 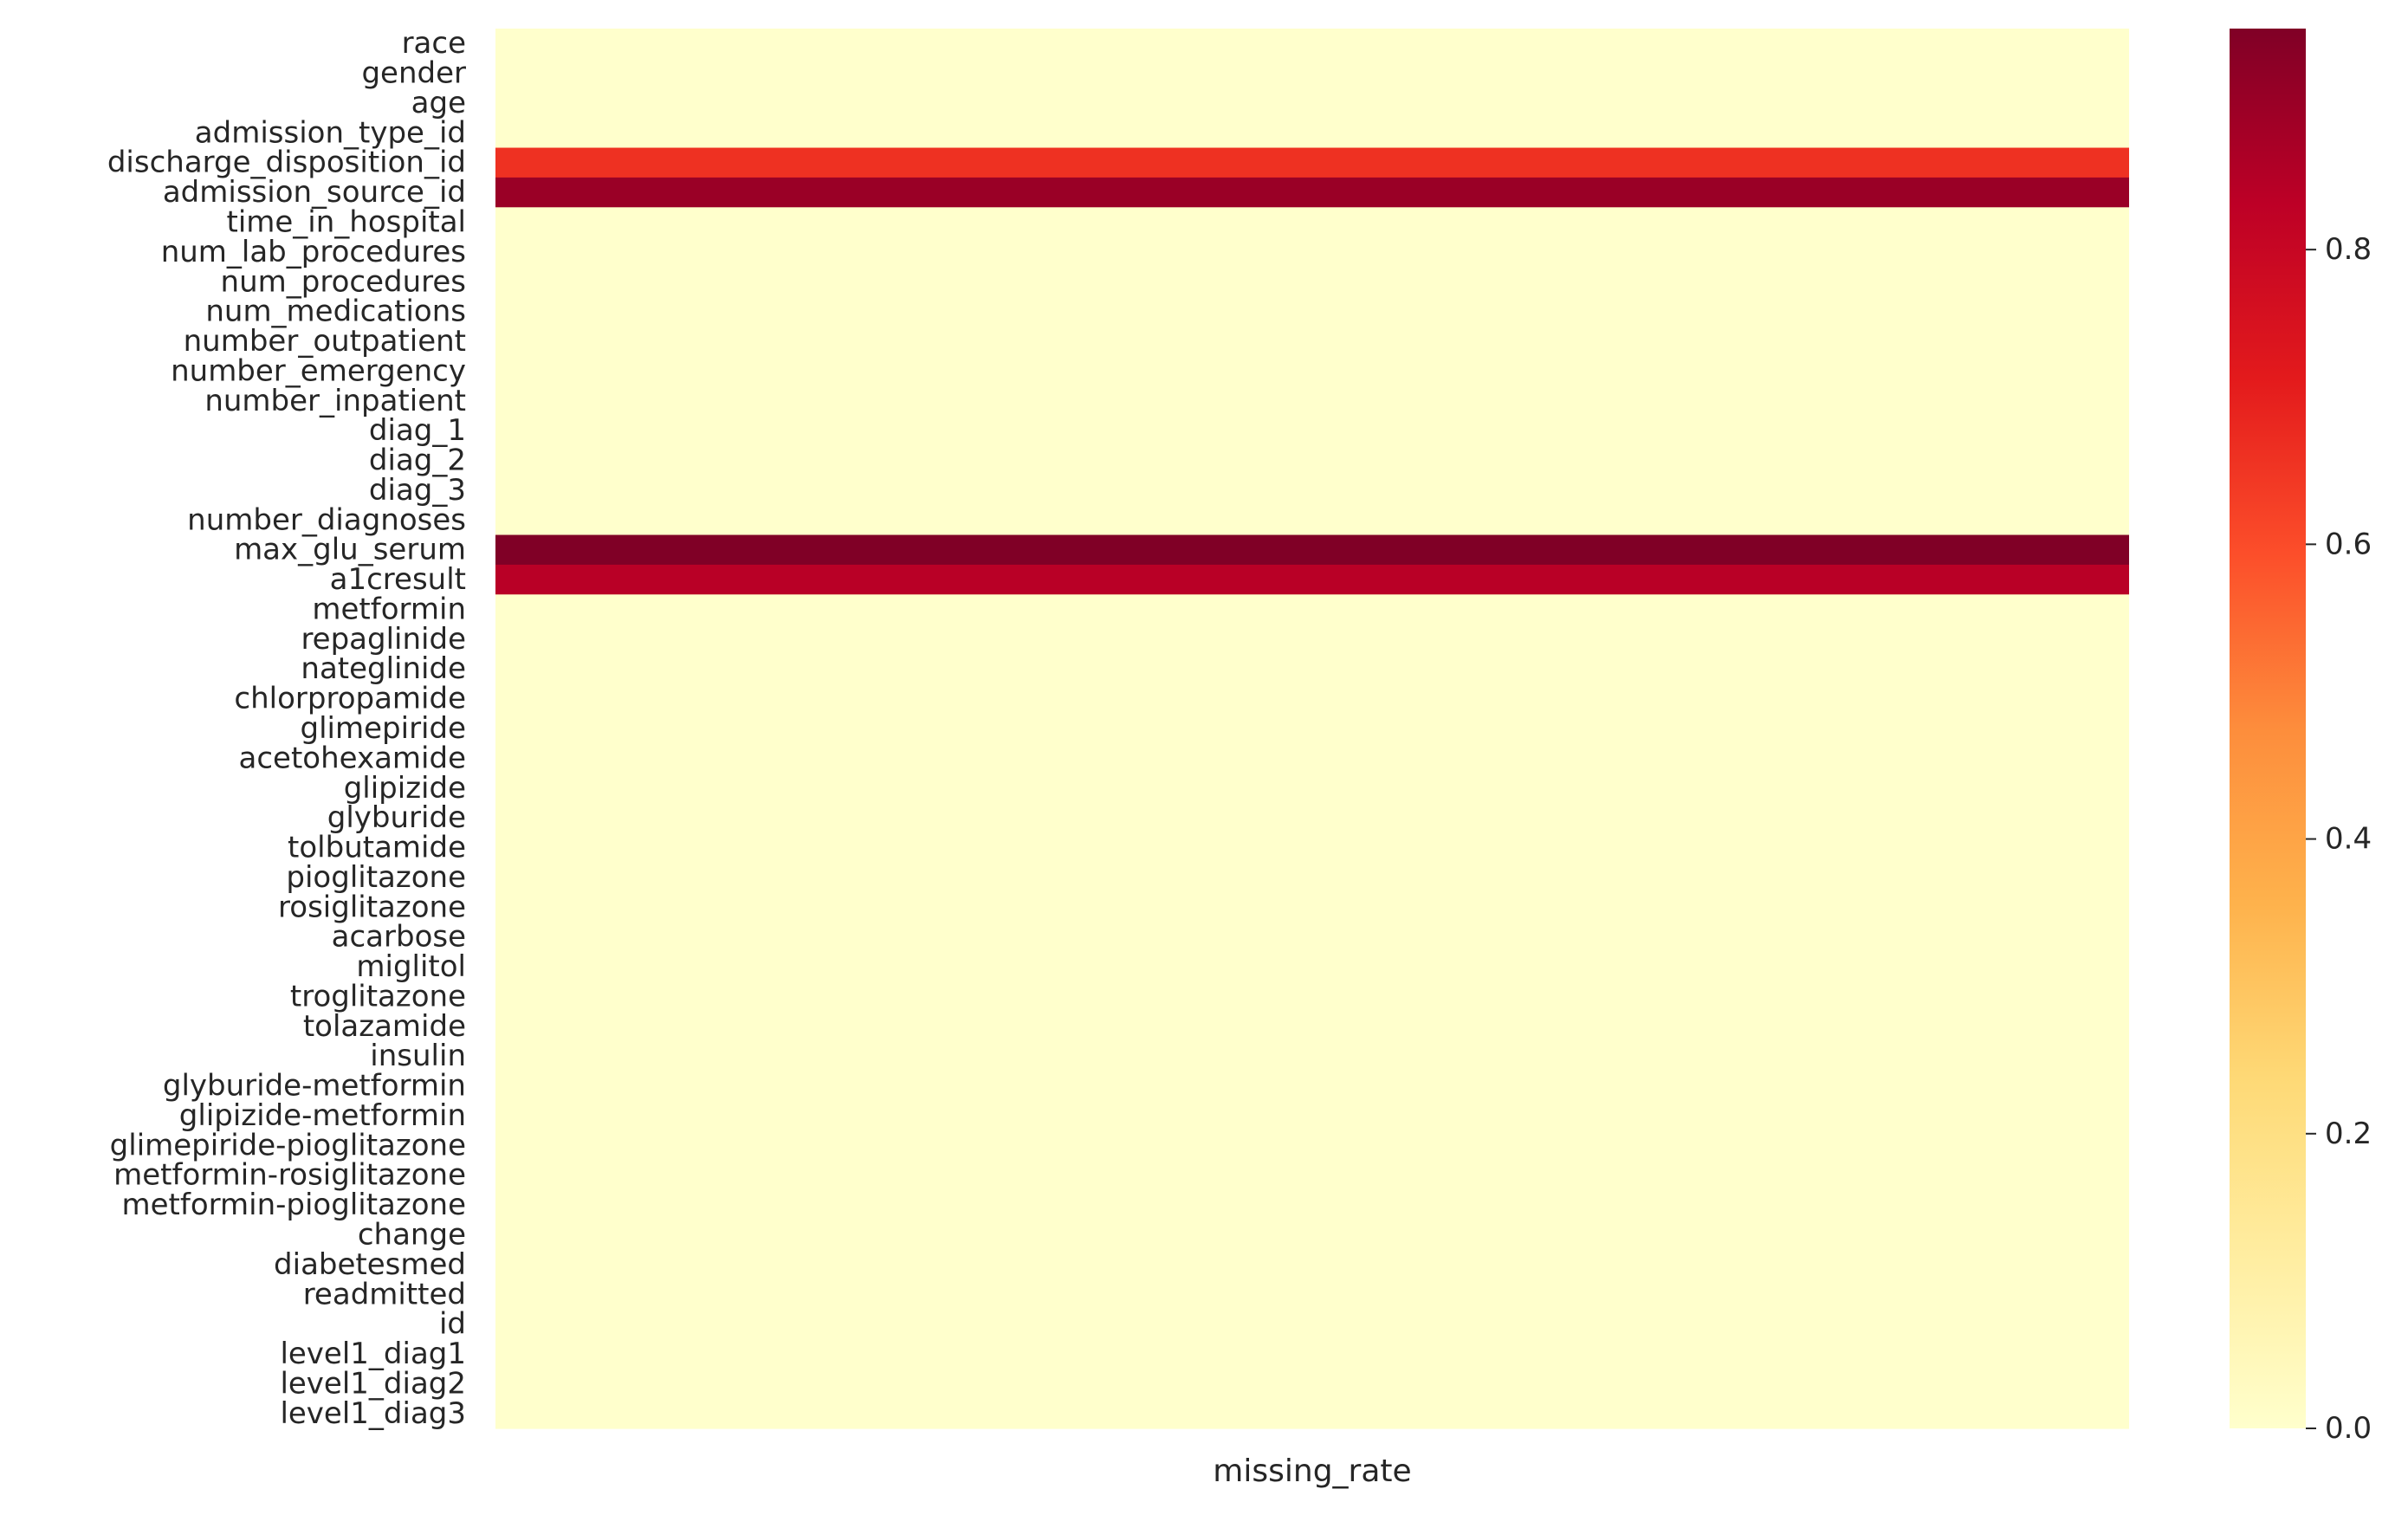 I want to click on colorbar-tick-label: 0.2, so click(x=2348, y=1134).